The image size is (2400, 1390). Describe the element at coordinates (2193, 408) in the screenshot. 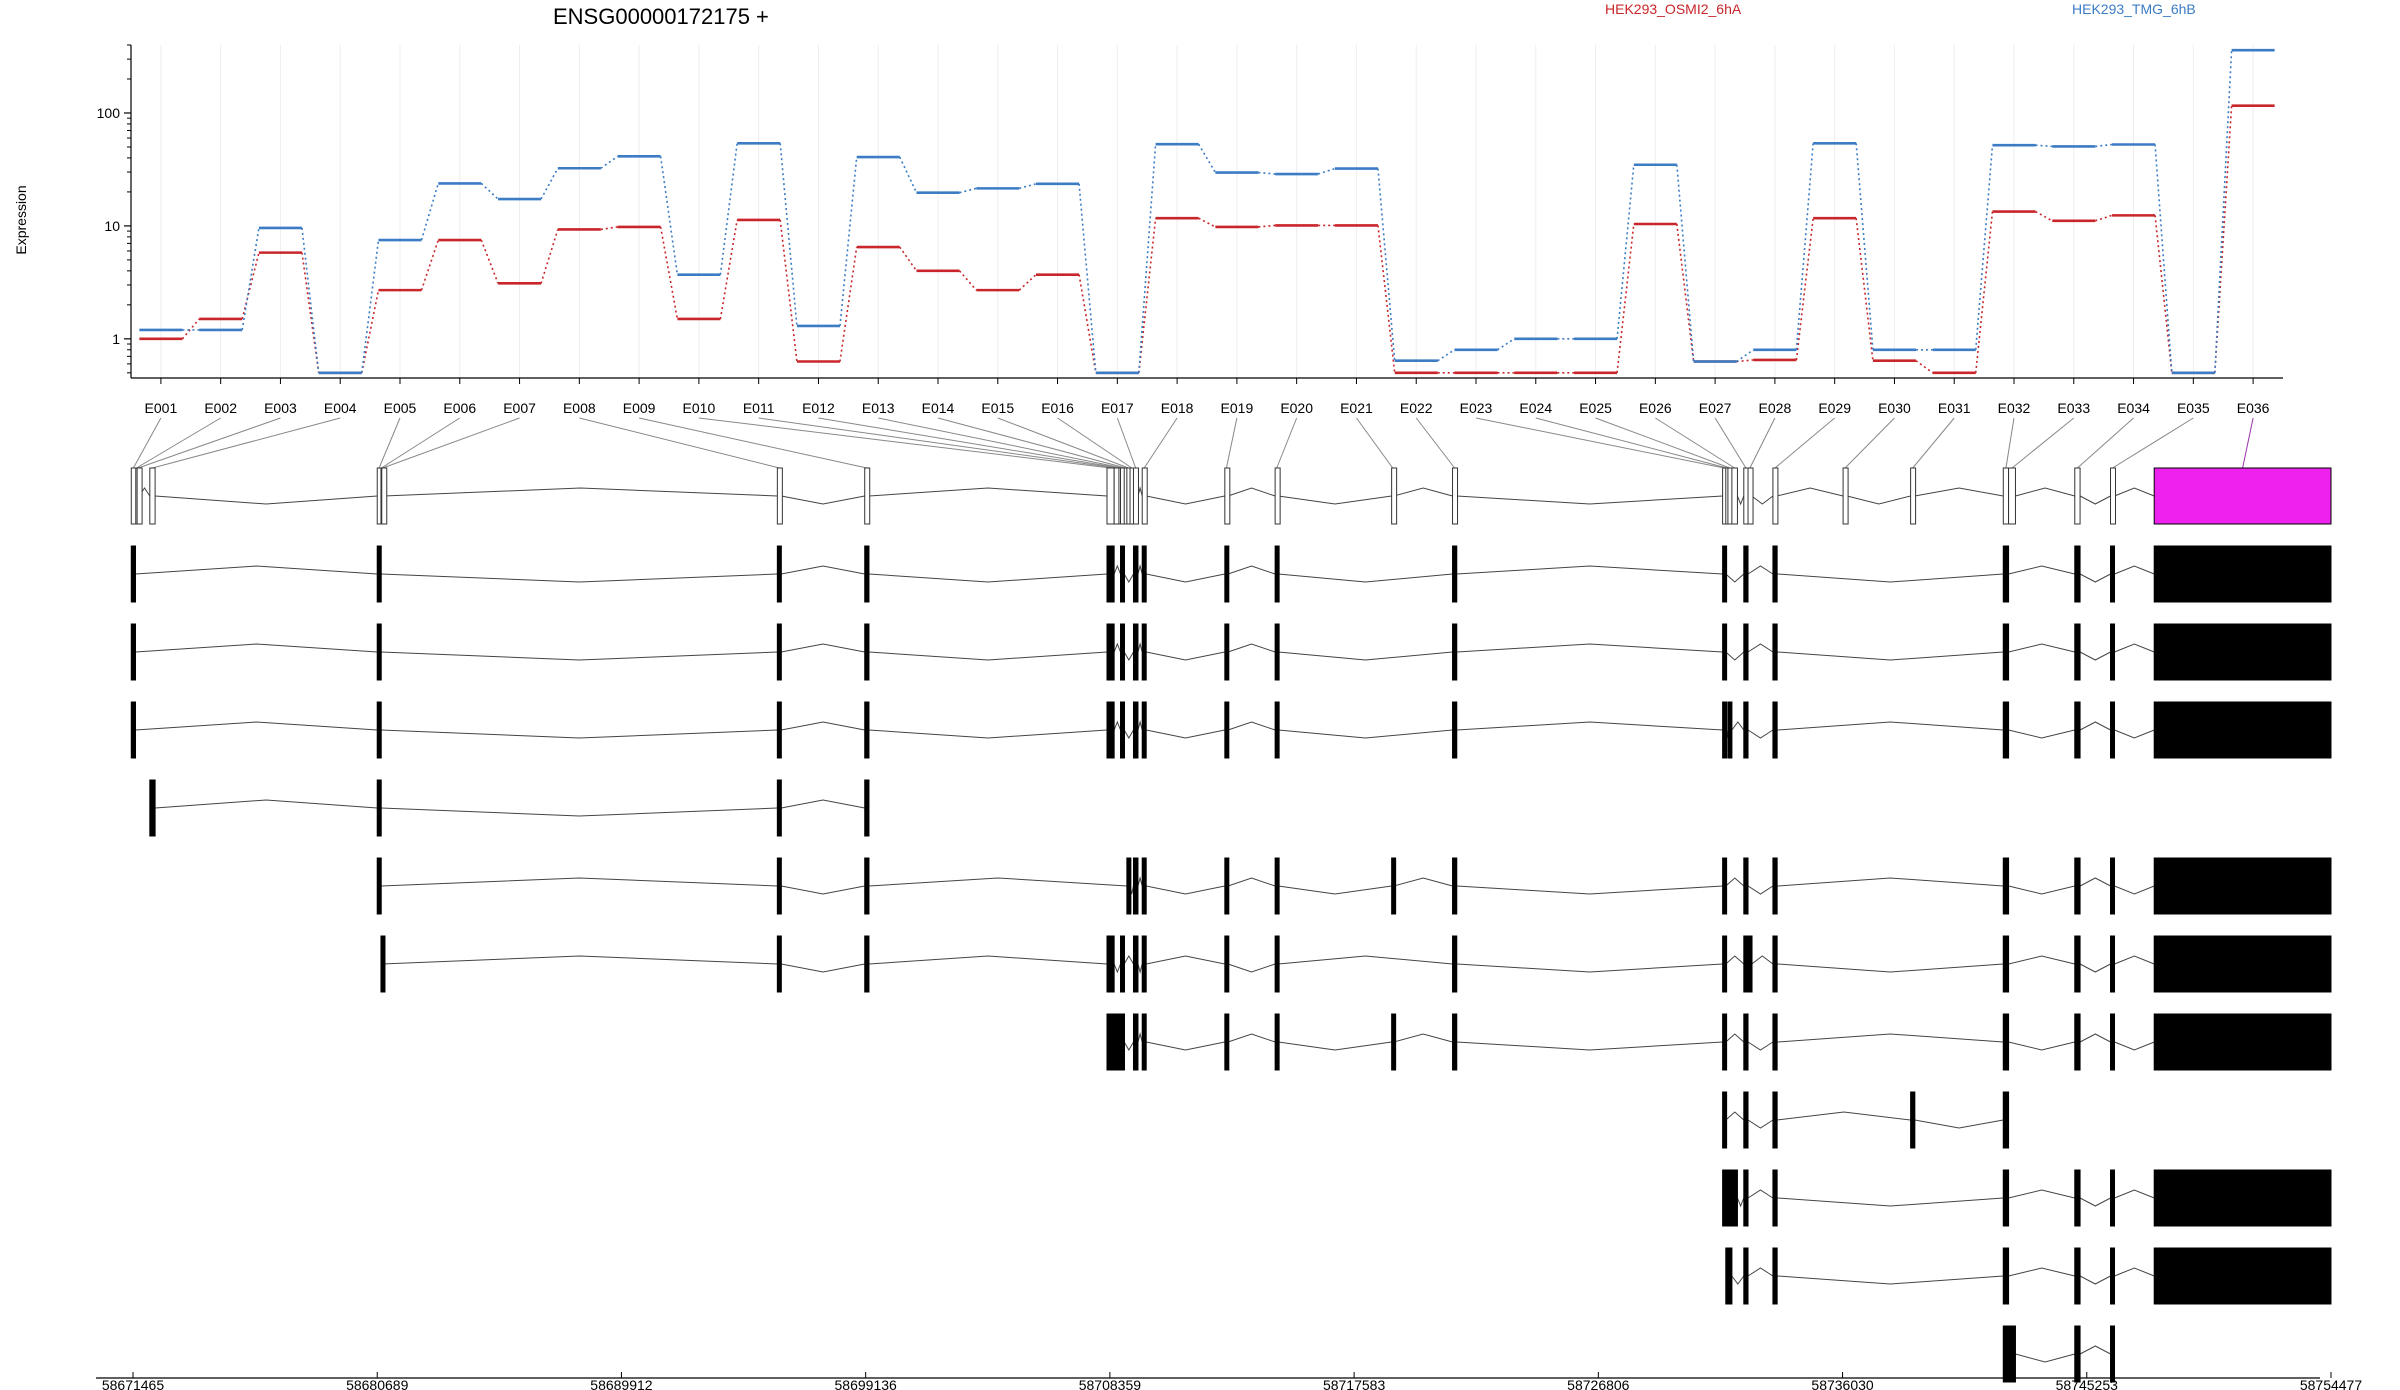

I see `exon-label-e035: E035` at that location.